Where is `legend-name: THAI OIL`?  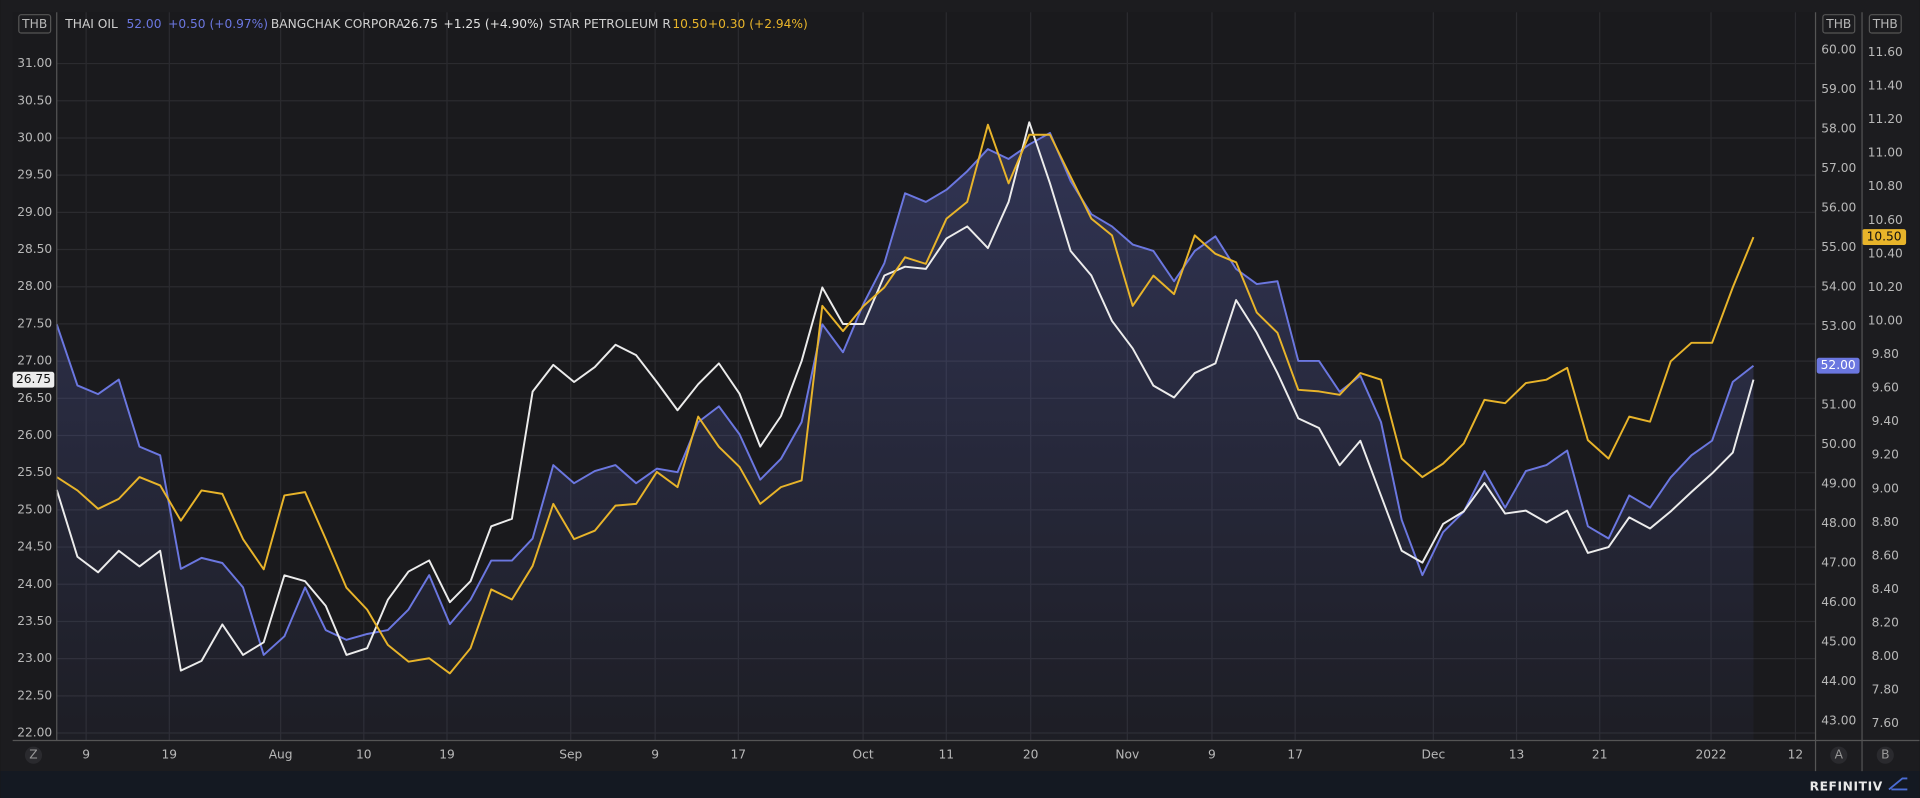
legend-name: THAI OIL is located at coordinates (91, 24).